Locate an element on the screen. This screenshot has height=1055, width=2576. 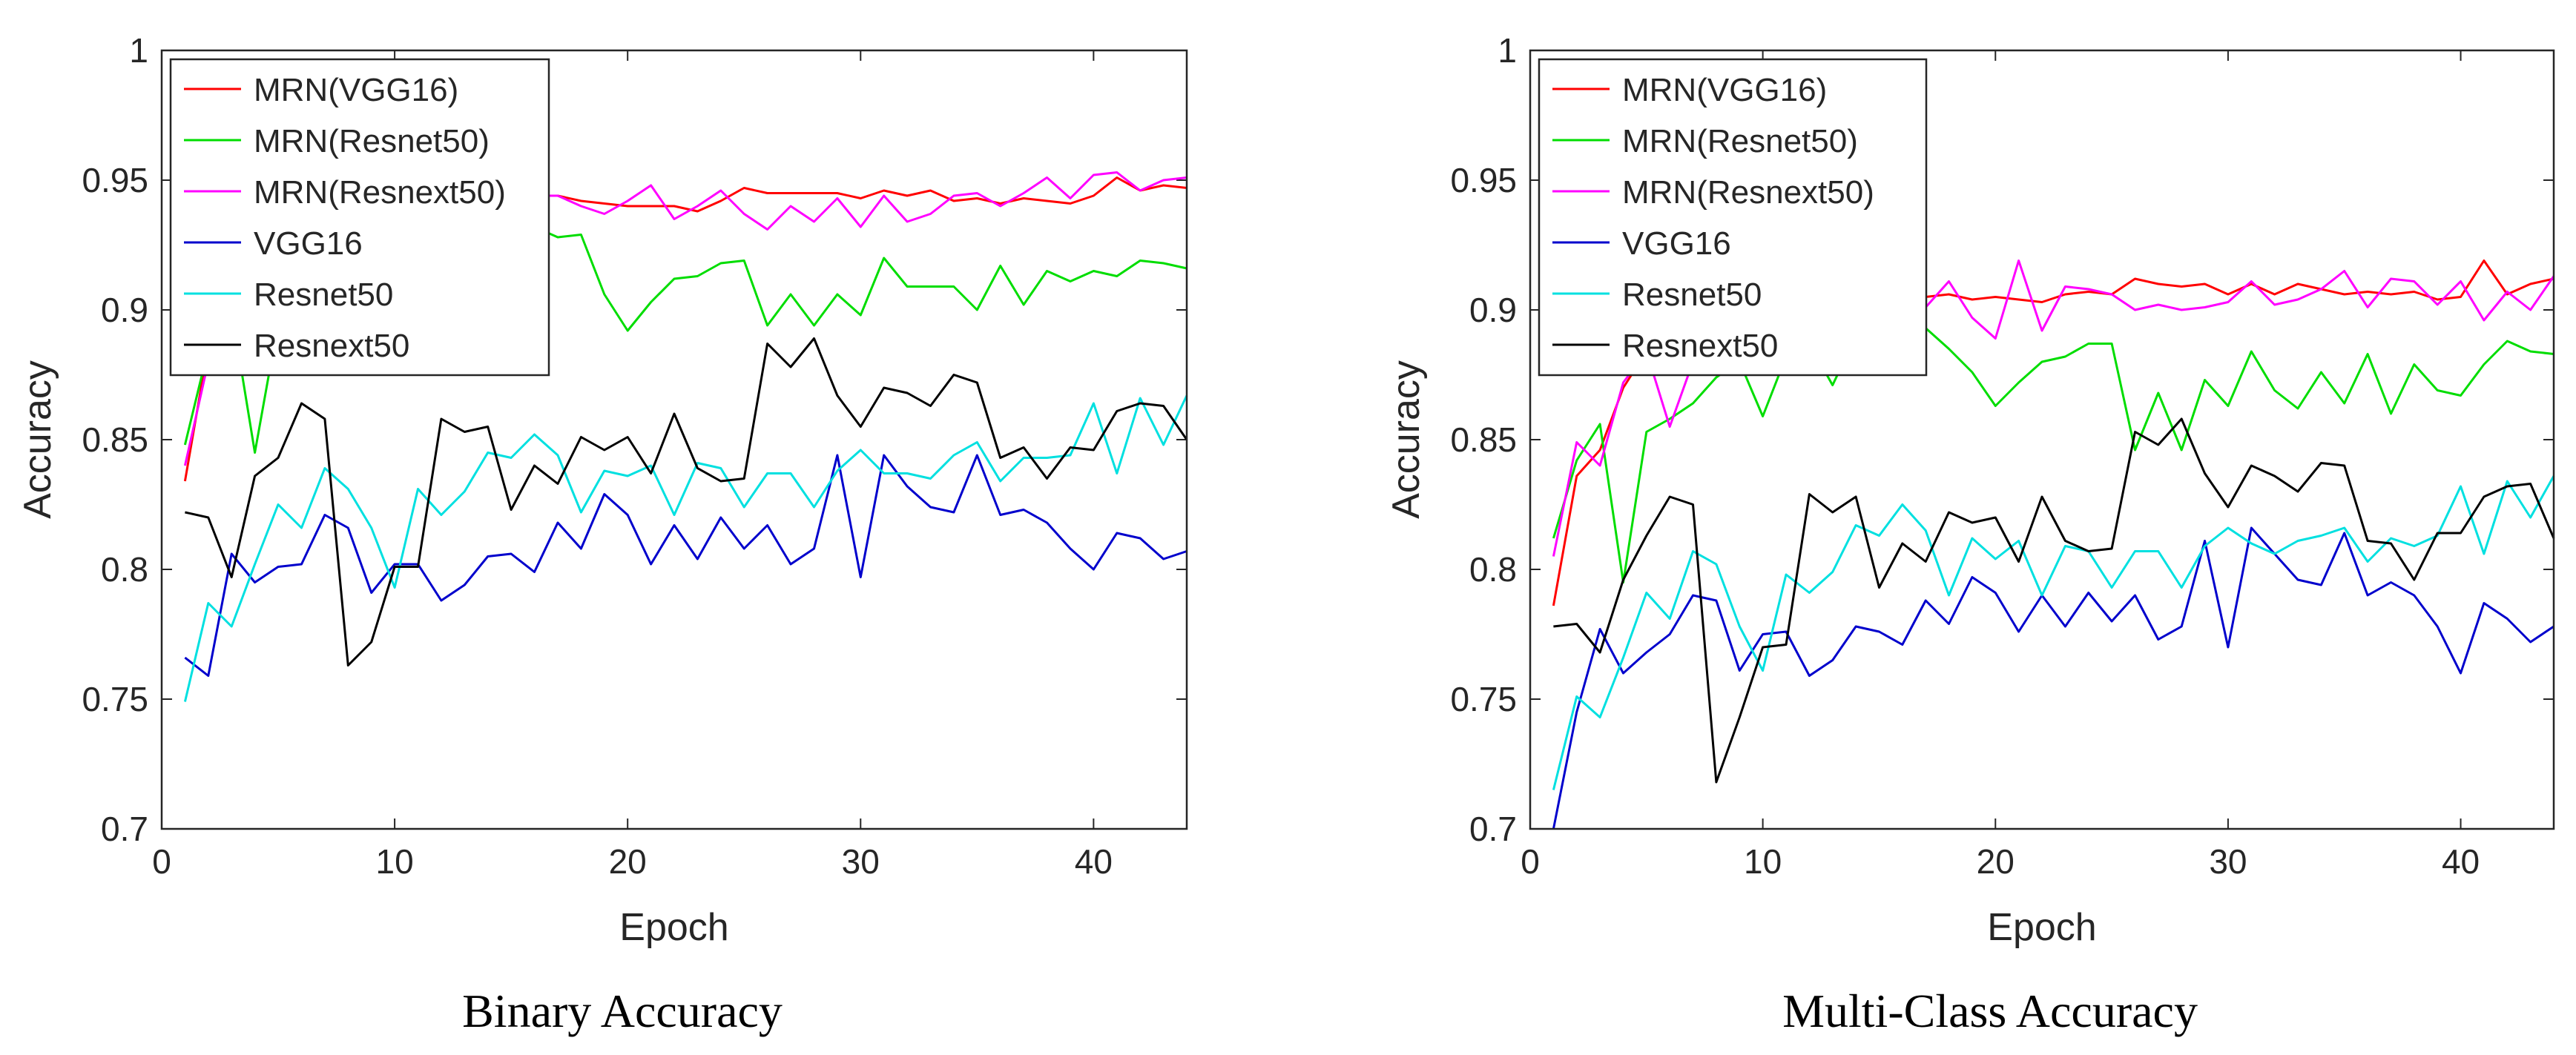
series-line-resnet50 is located at coordinates (685, 548).